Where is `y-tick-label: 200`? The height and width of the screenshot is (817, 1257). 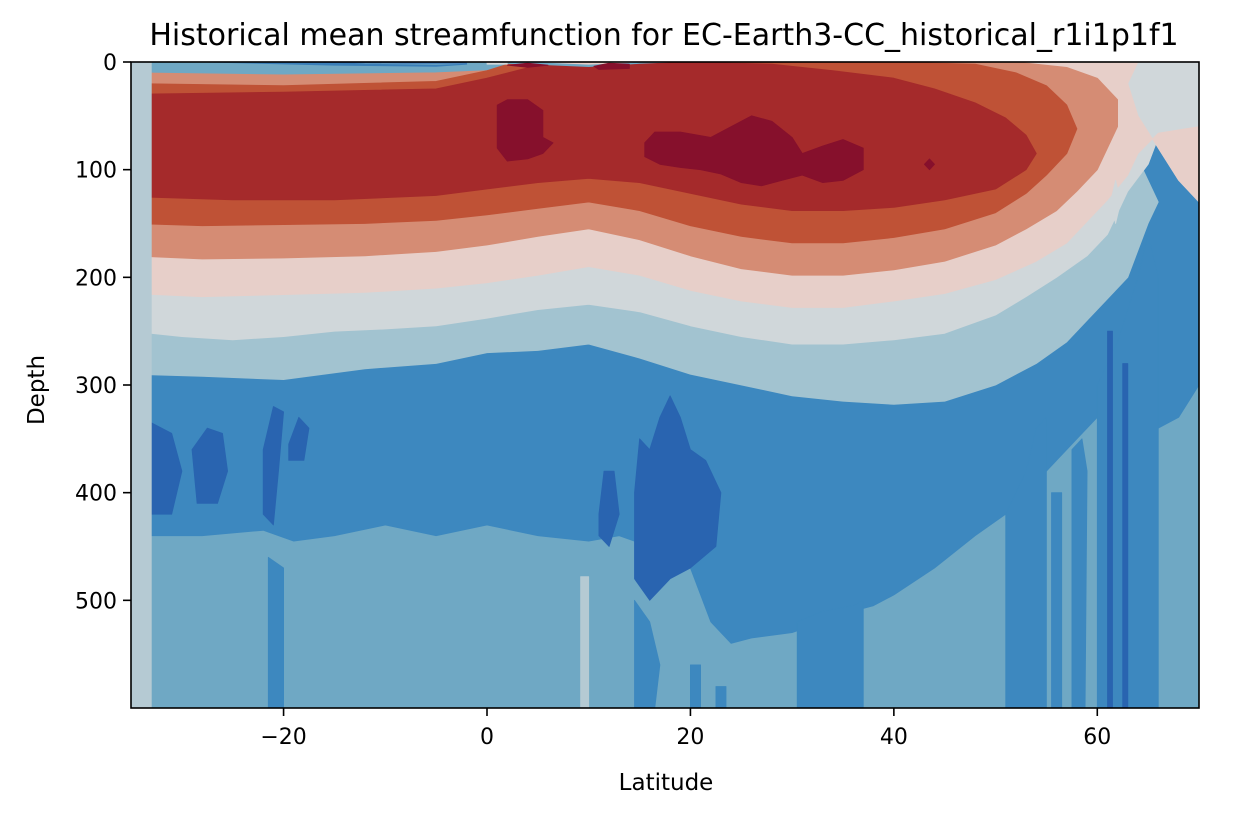
y-tick-label: 200 is located at coordinates (96, 278).